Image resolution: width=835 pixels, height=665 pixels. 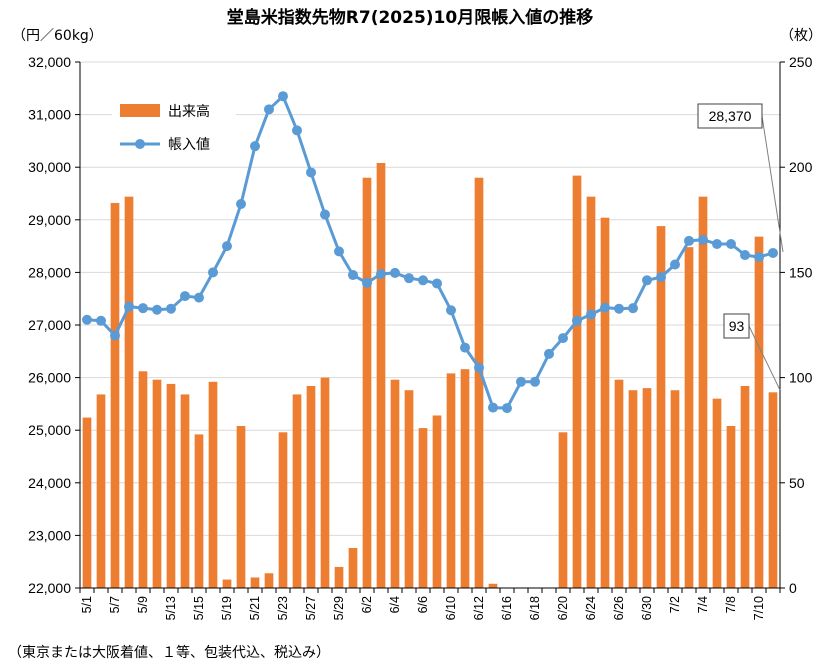 I want to click on legend-line-marker, so click(x=140, y=144).